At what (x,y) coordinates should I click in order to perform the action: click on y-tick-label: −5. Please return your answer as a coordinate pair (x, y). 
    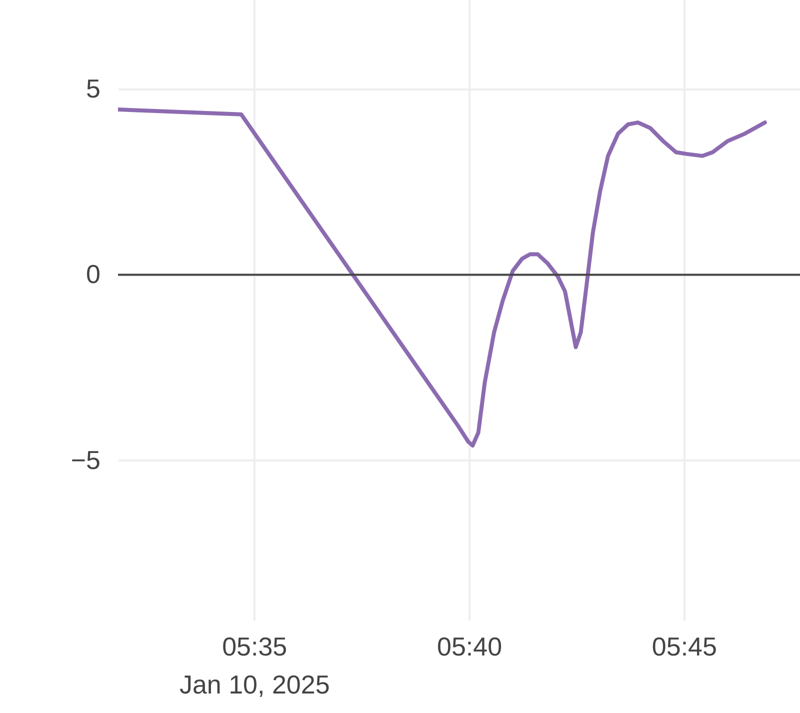
    Looking at the image, I should click on (85, 459).